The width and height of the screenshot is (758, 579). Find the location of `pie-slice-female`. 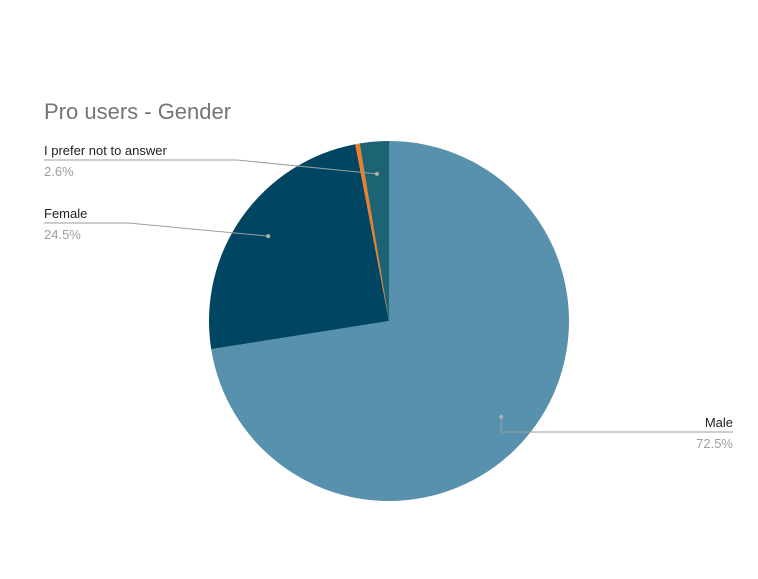

pie-slice-female is located at coordinates (299, 247).